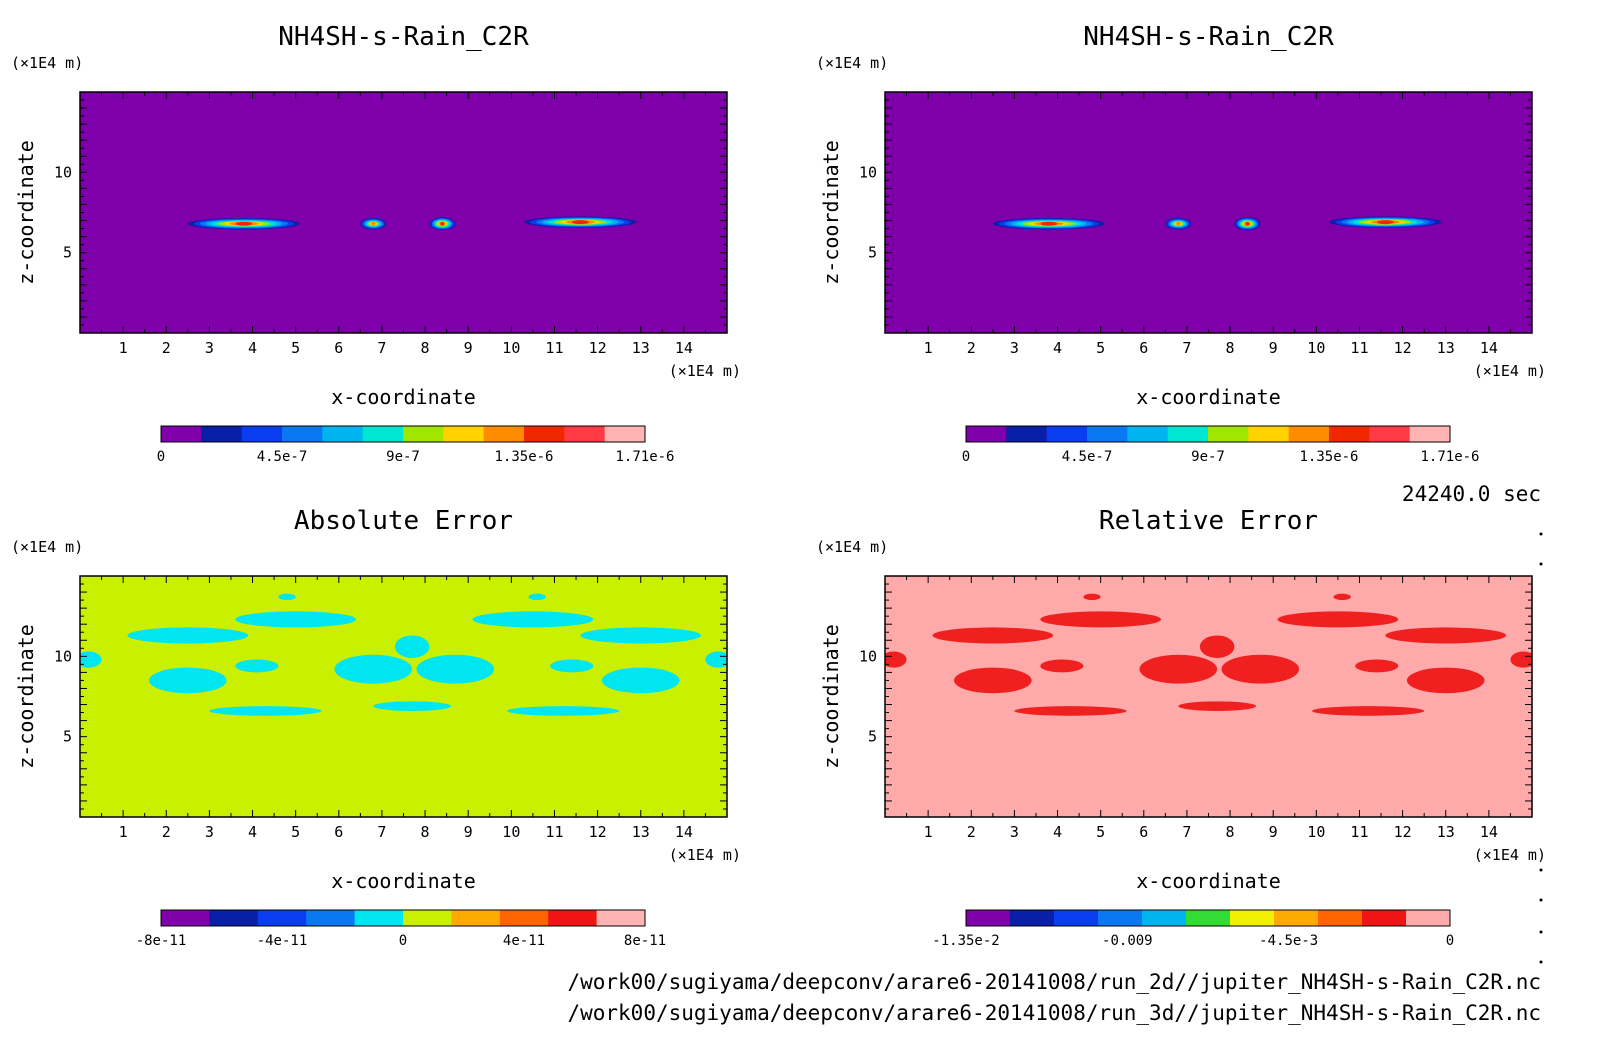  What do you see at coordinates (425, 832) in the screenshot?
I see `x-tick-label: 8` at bounding box center [425, 832].